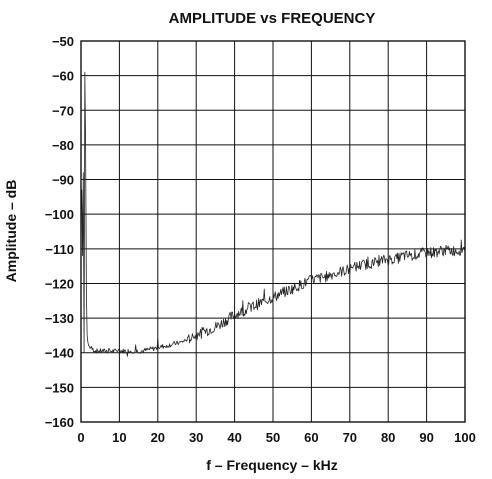 The image size is (492, 479). Describe the element at coordinates (426, 437) in the screenshot. I see `x-tick-label: 90` at that location.